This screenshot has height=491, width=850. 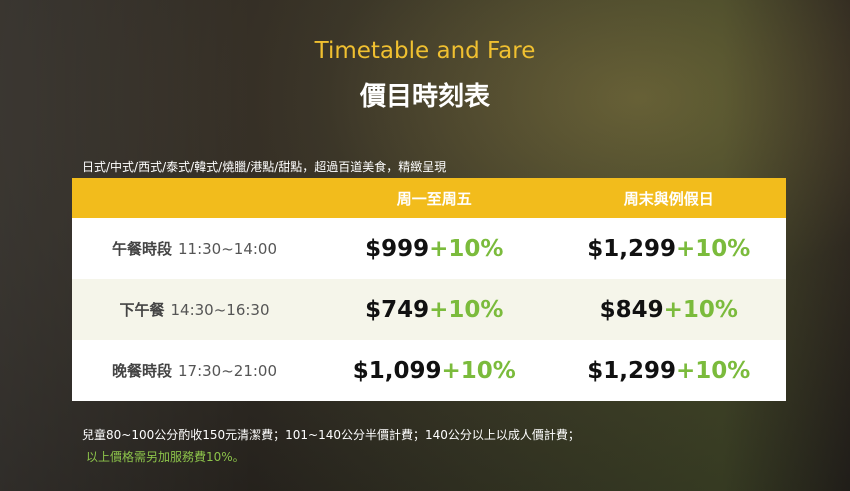 I want to click on meal-name: 晚餐時段, so click(x=141, y=371).